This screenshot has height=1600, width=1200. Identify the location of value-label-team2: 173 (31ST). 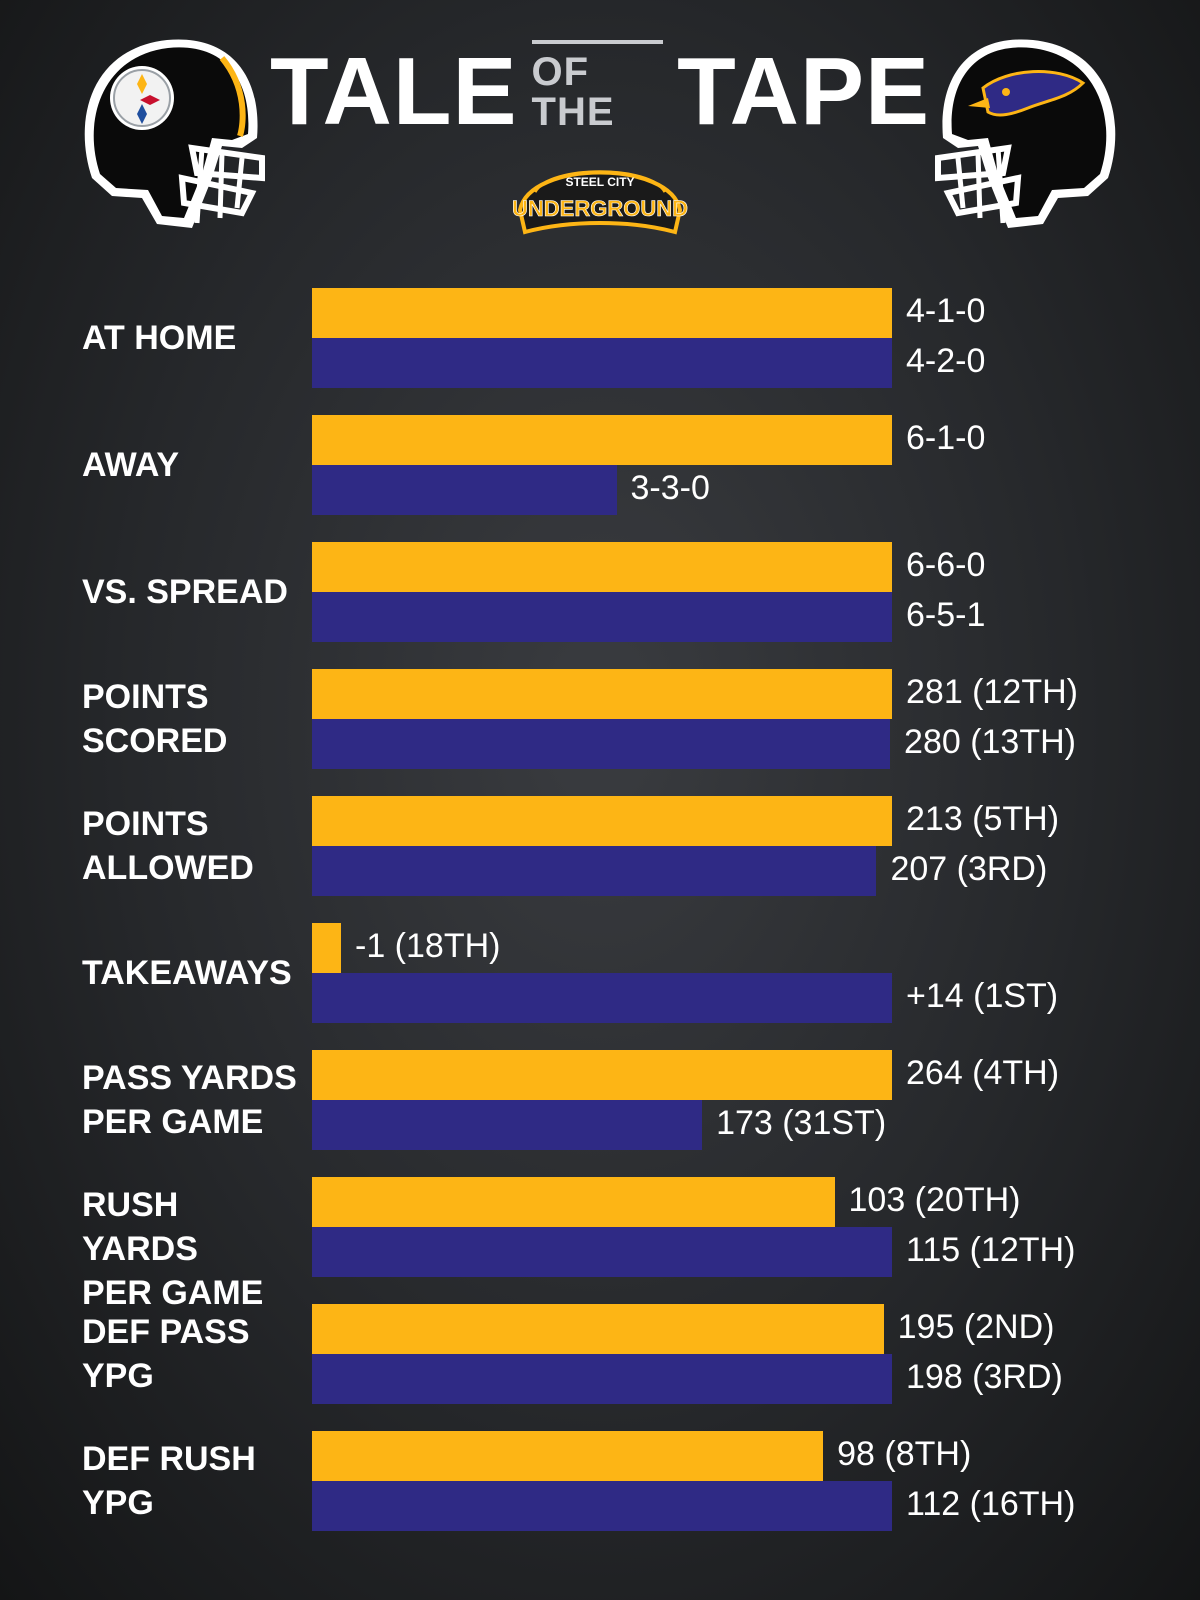
(801, 1123).